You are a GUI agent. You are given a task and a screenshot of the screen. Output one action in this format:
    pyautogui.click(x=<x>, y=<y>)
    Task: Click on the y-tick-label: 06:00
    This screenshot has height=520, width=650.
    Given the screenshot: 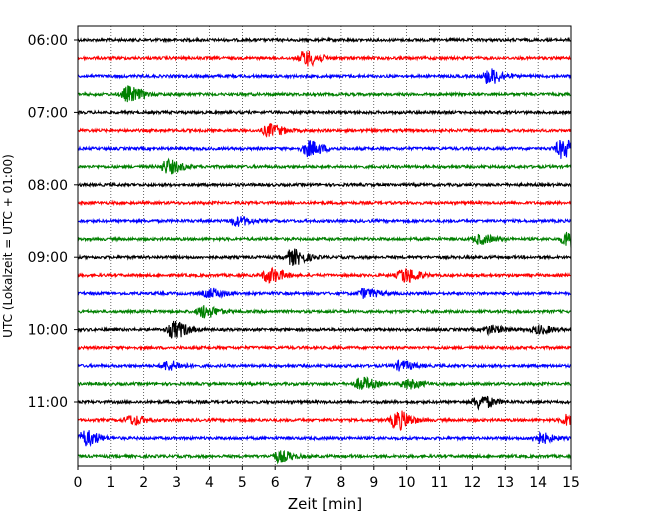 What is the action you would take?
    pyautogui.click(x=48, y=41)
    